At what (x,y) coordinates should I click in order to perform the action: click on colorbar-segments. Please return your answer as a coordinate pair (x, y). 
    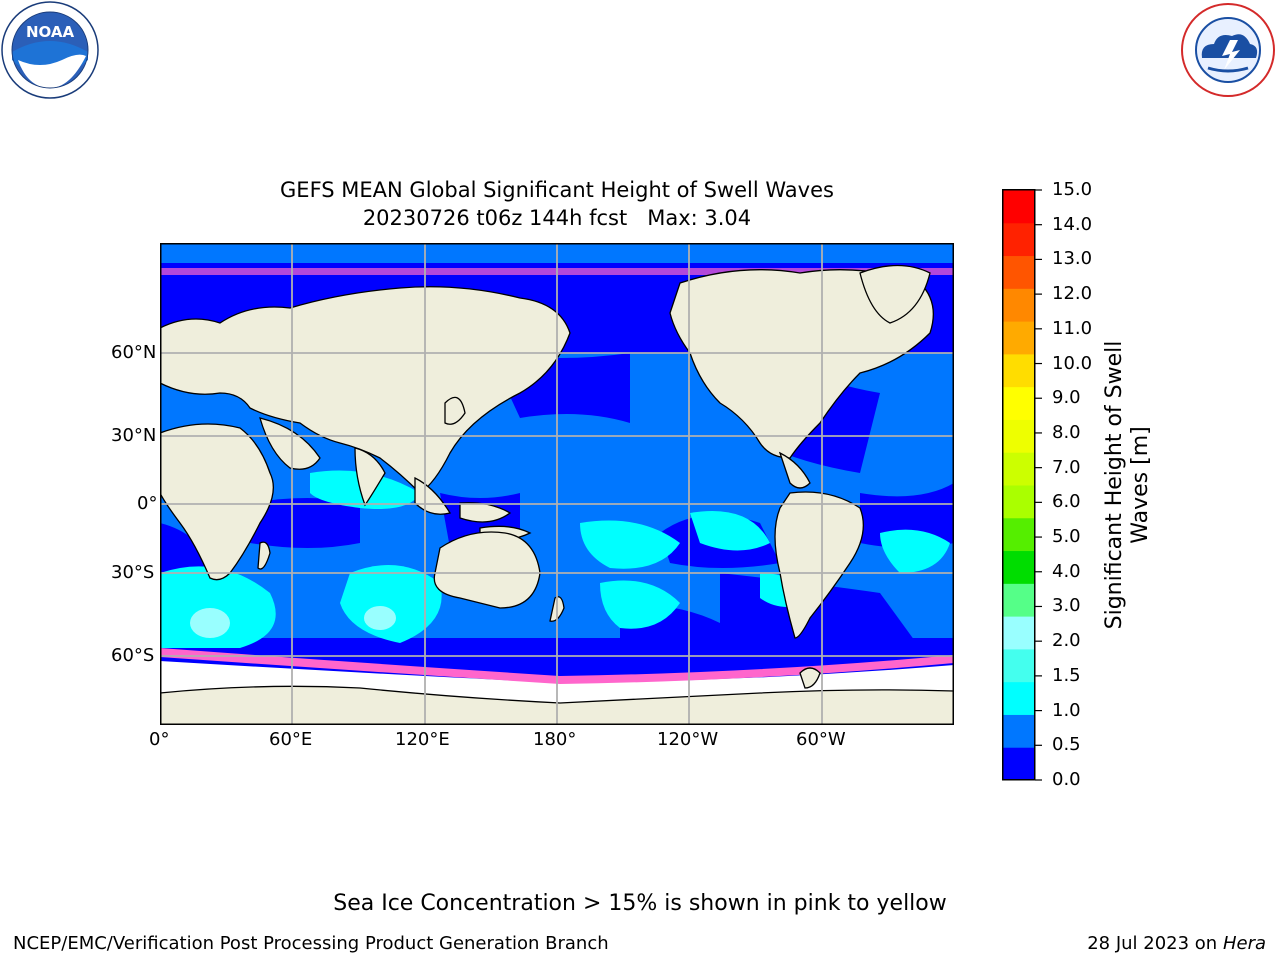
    Looking at the image, I should click on (1019, 485).